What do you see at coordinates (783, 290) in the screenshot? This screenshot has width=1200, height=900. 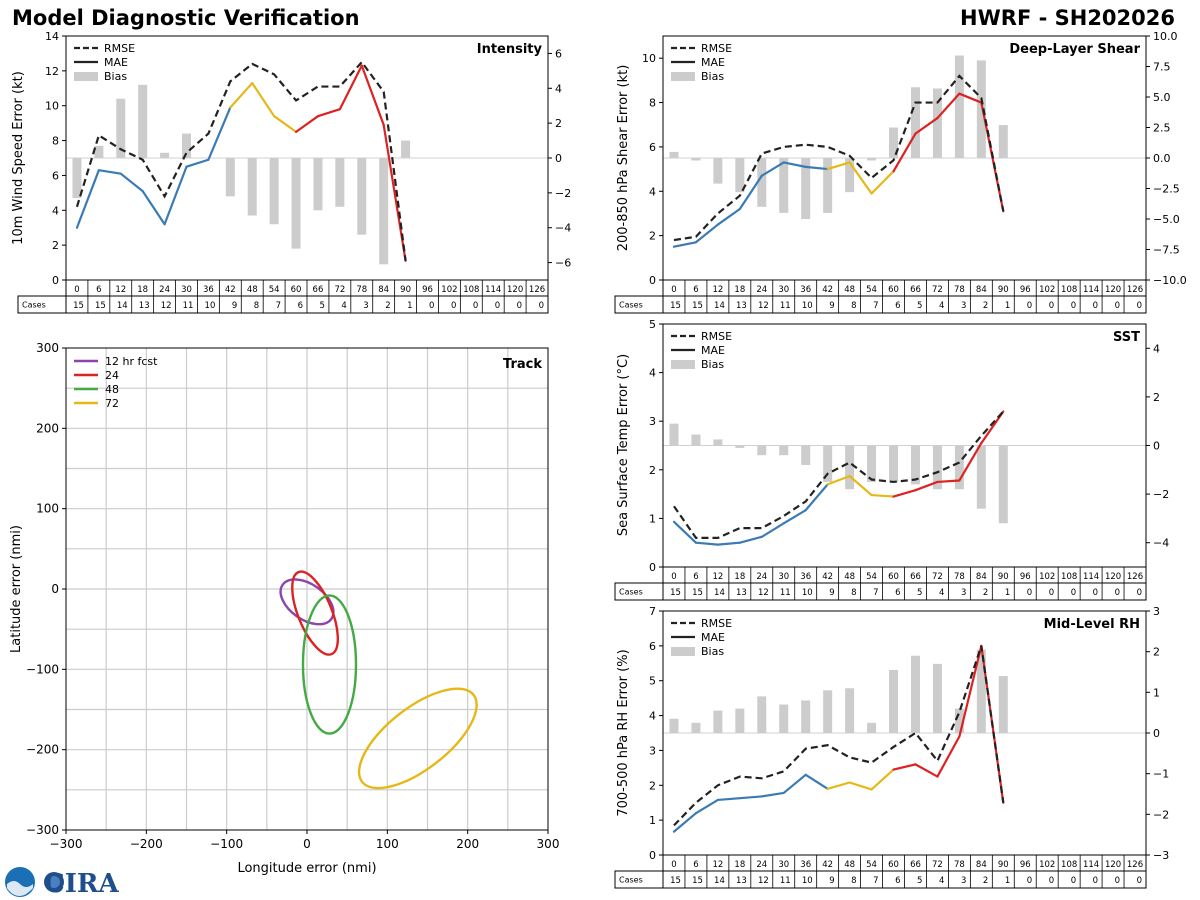 I see `hour-label: 30` at bounding box center [783, 290].